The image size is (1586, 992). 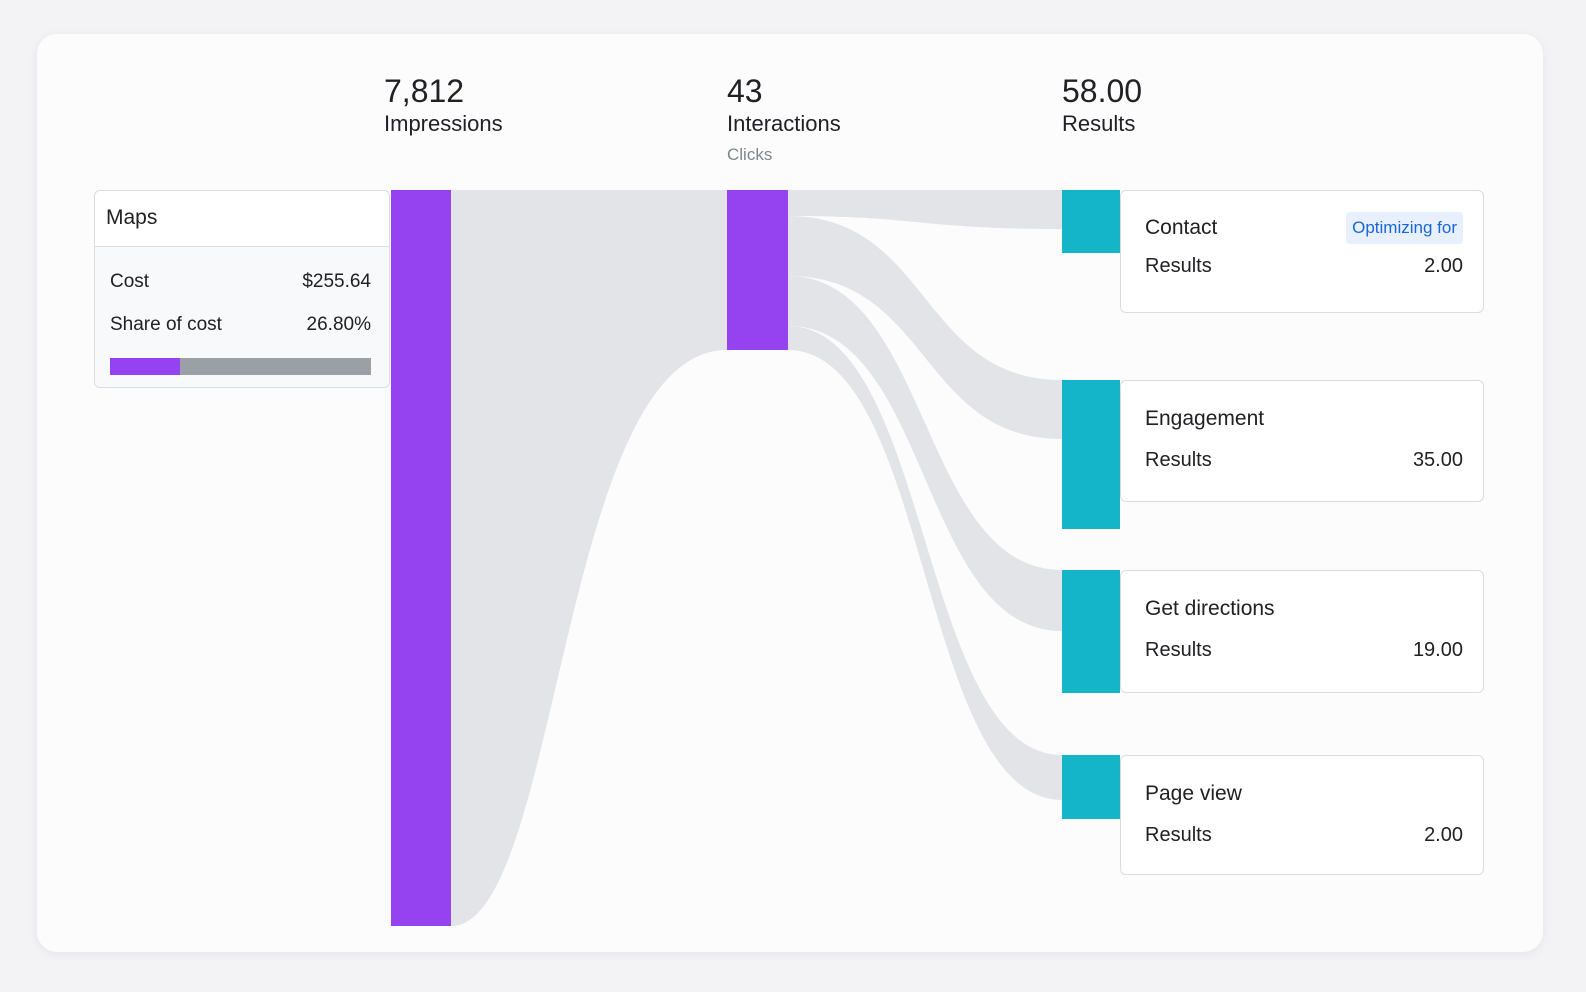 I want to click on interactions-label: Interactions, so click(x=784, y=123).